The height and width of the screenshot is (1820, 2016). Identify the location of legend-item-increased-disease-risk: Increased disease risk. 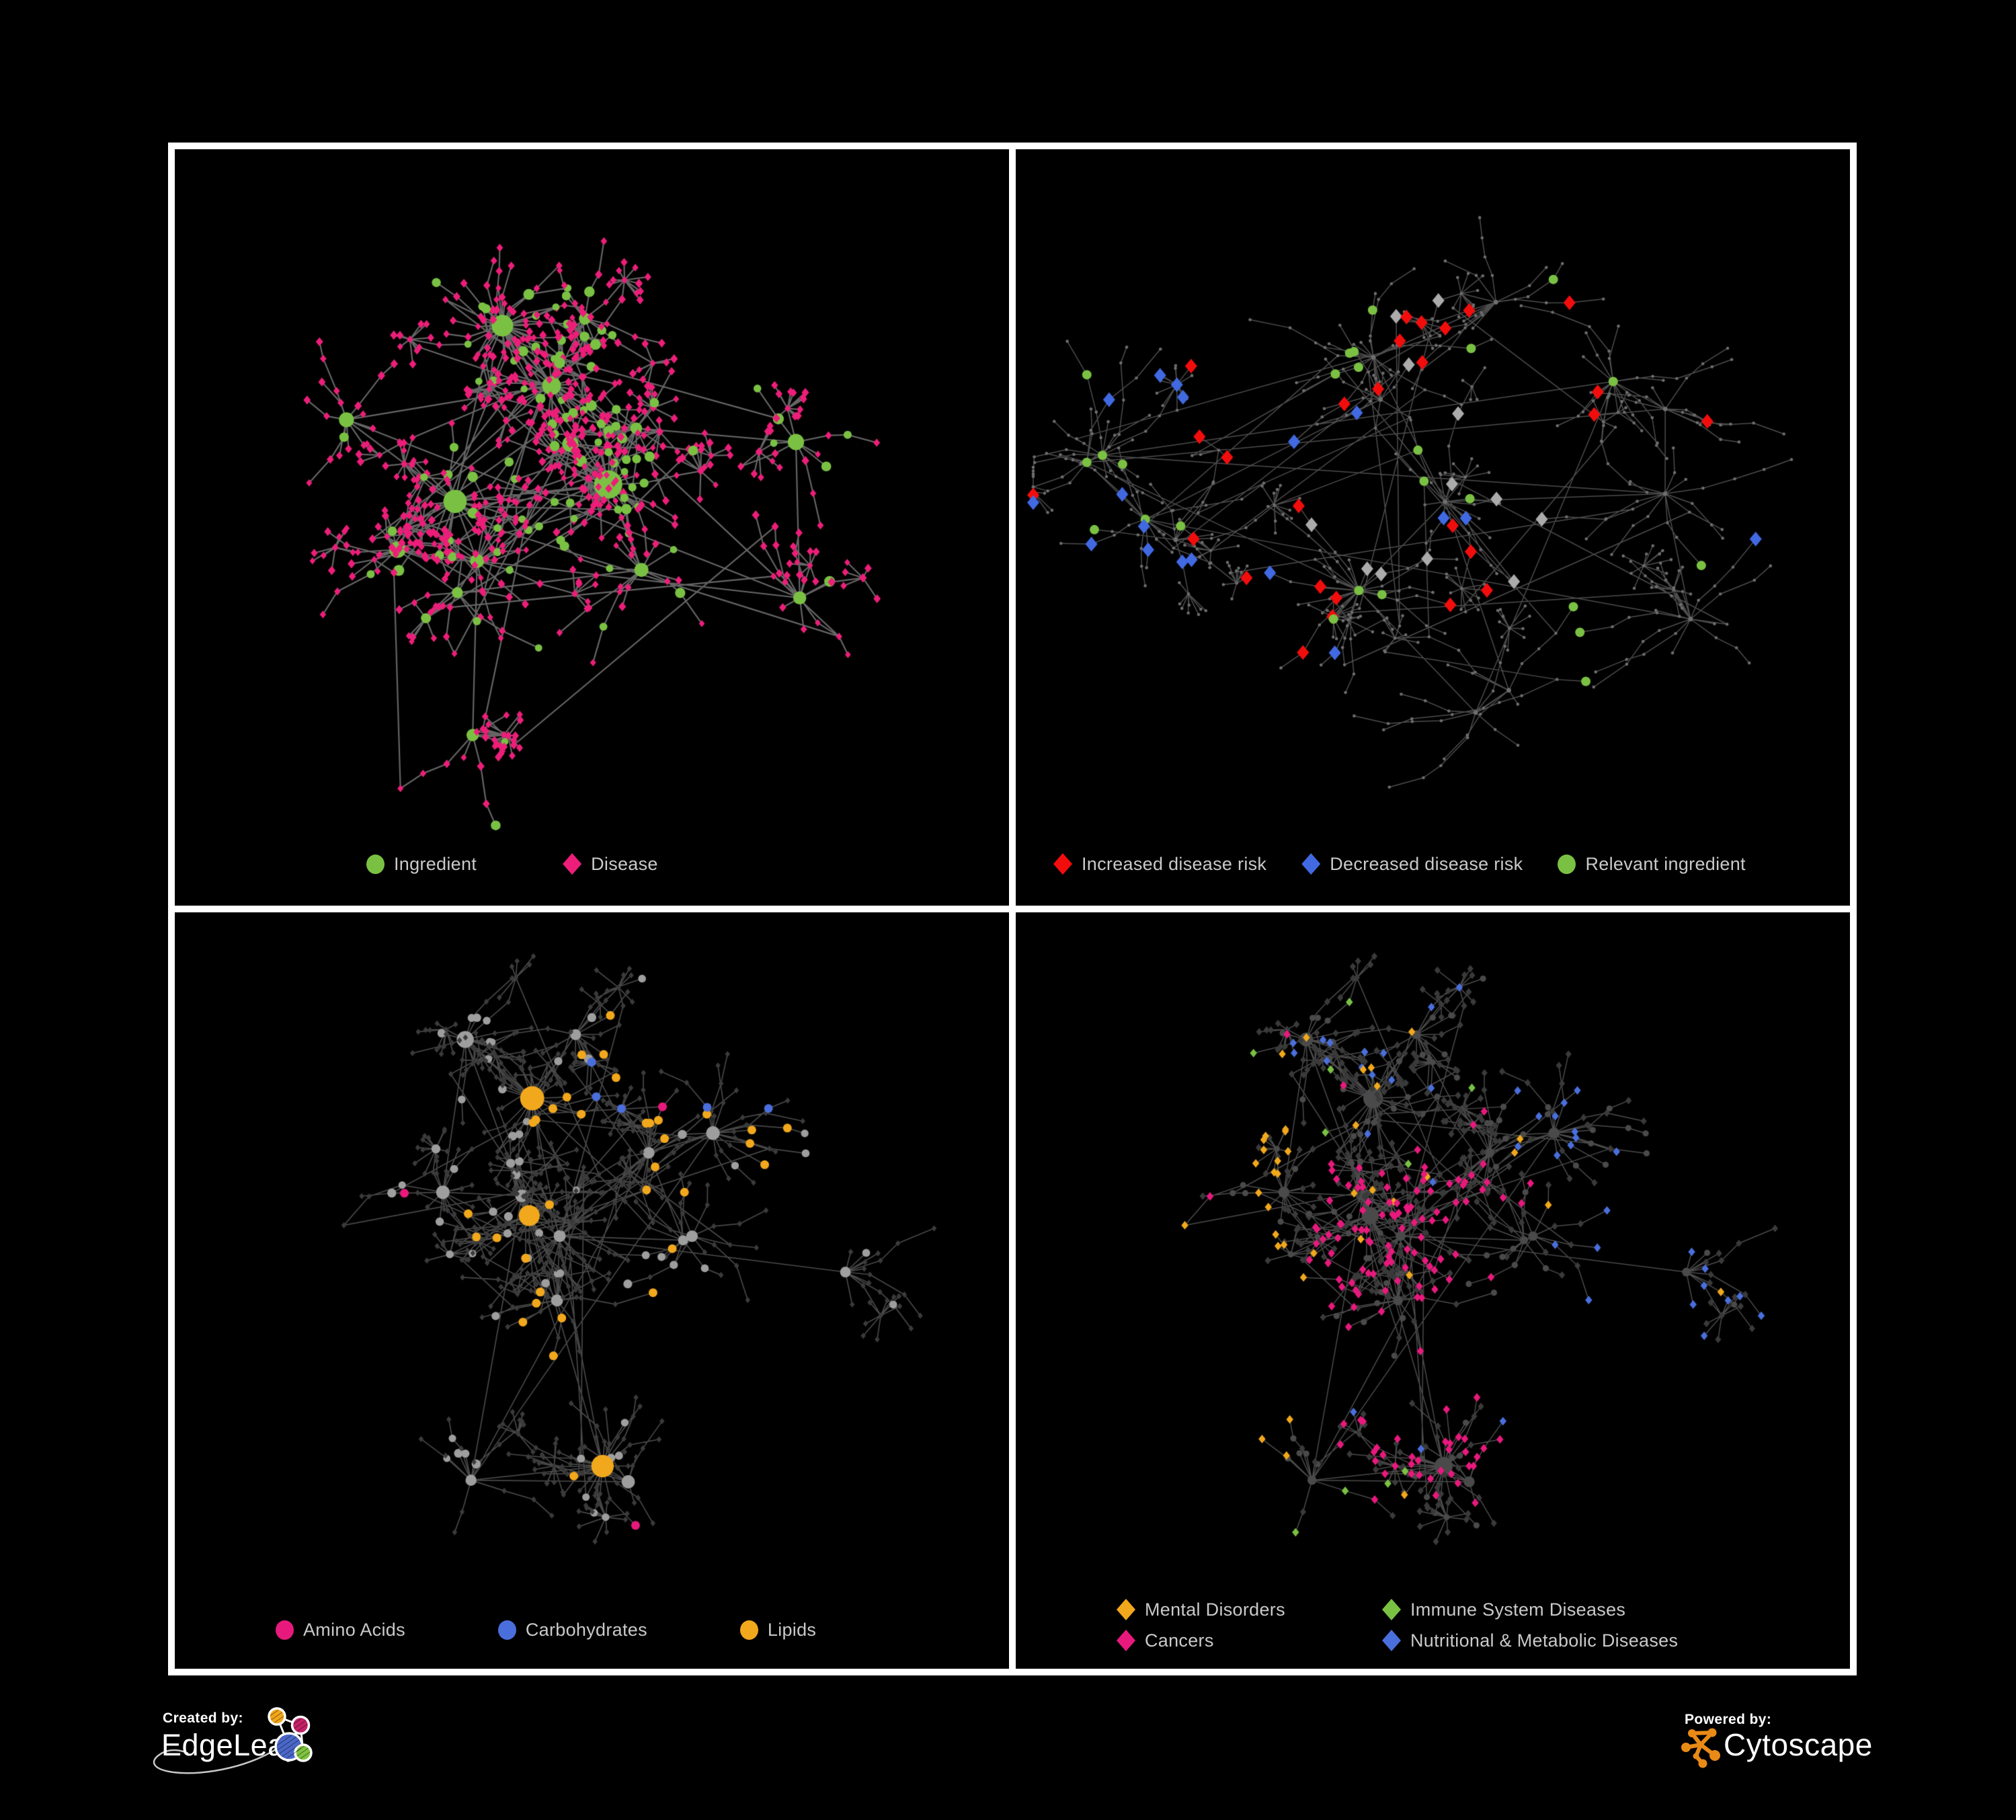
(1159, 864).